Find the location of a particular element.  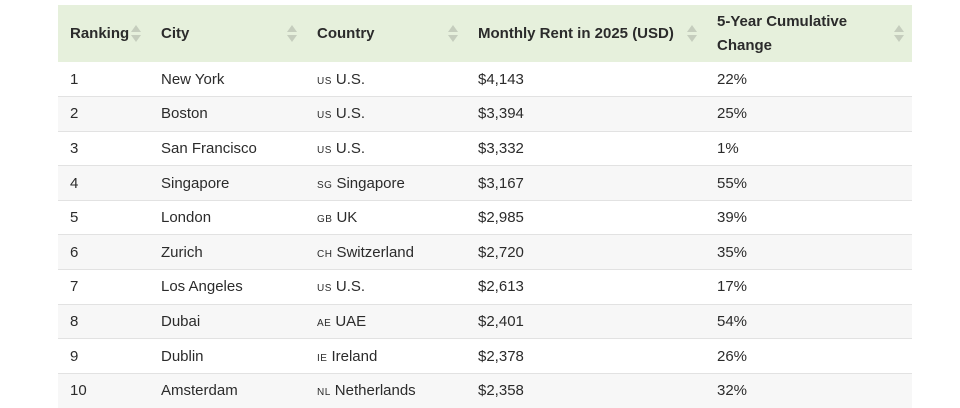

city-cell: Dubai is located at coordinates (181, 321).